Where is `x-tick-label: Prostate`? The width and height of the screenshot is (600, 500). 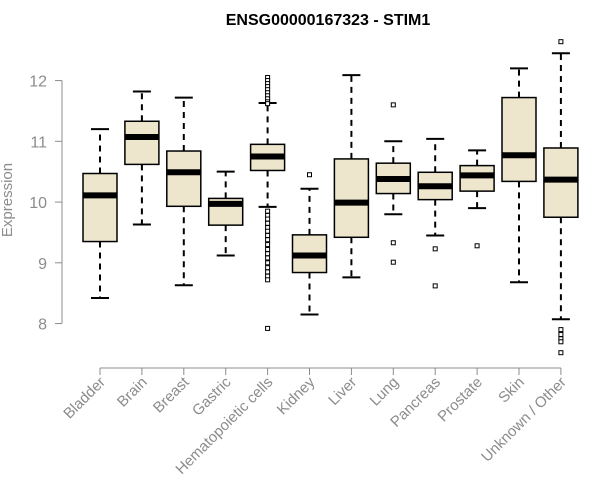 x-tick-label: Prostate is located at coordinates (460, 400).